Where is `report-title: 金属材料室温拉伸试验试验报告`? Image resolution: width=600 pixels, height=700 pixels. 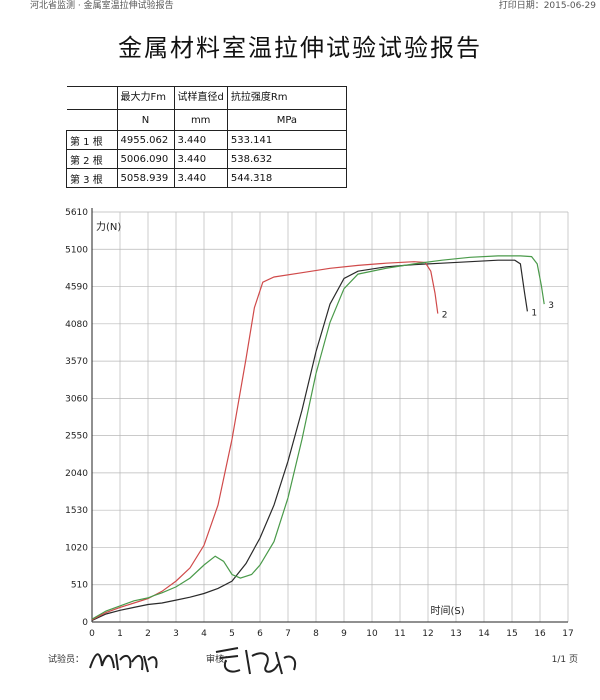 report-title: 金属材料室温拉伸试验试验报告 is located at coordinates (300, 48).